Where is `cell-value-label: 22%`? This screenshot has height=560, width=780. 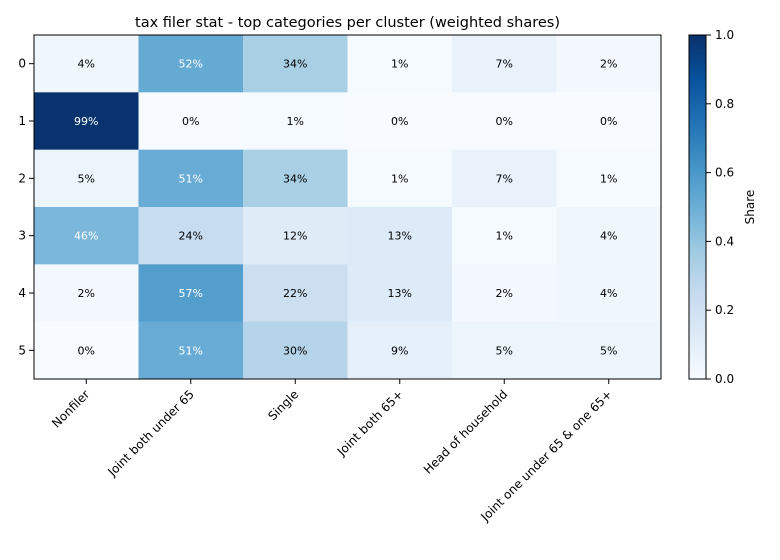 cell-value-label: 22% is located at coordinates (295, 293).